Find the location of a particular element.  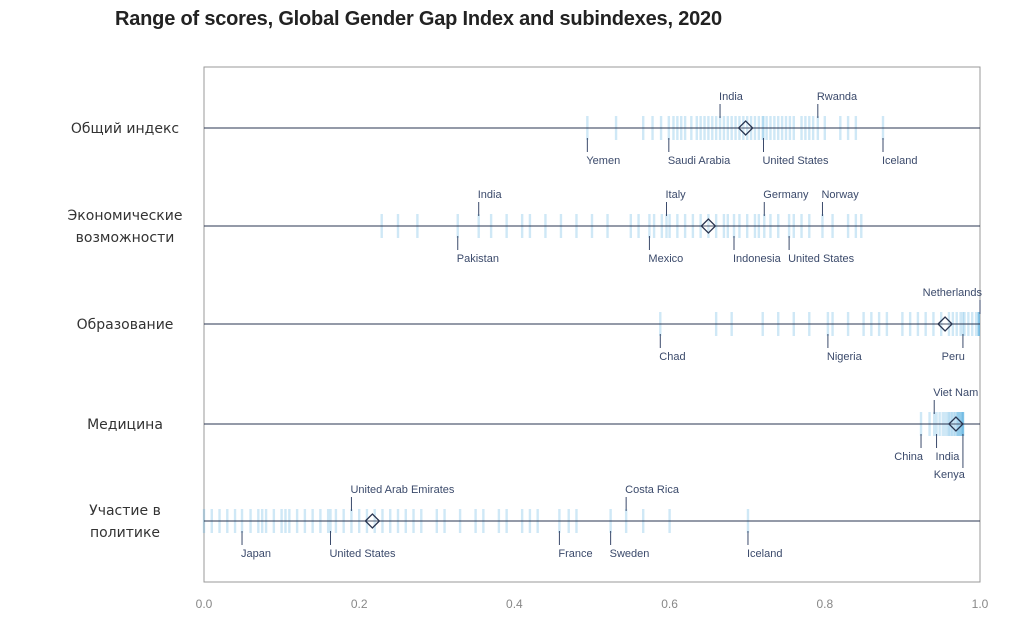

country-label: Rwanda is located at coordinates (837, 97).